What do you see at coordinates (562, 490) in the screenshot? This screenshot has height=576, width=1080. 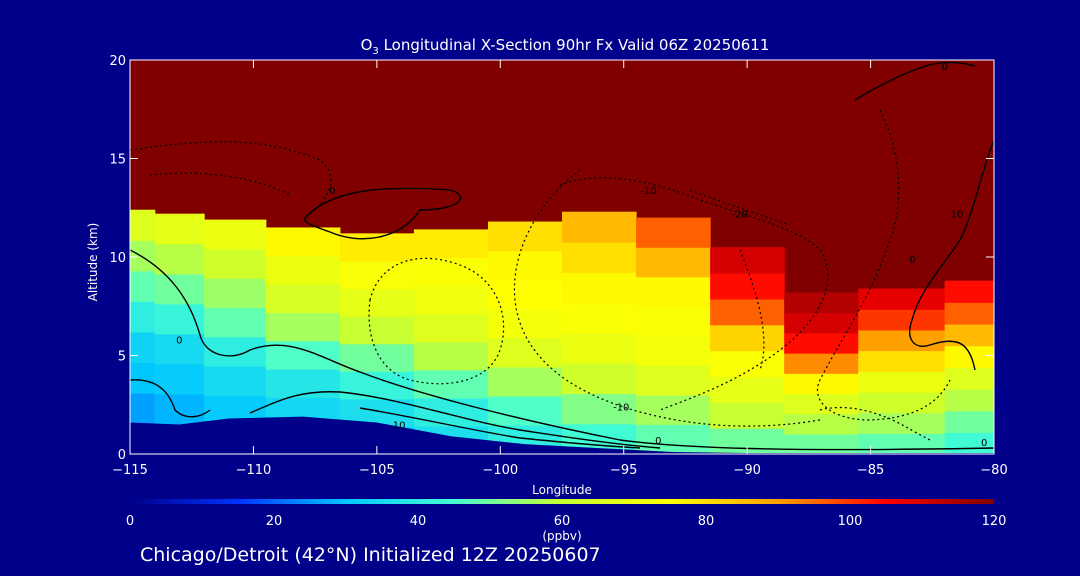 I see `x-axis-label: Longitude` at bounding box center [562, 490].